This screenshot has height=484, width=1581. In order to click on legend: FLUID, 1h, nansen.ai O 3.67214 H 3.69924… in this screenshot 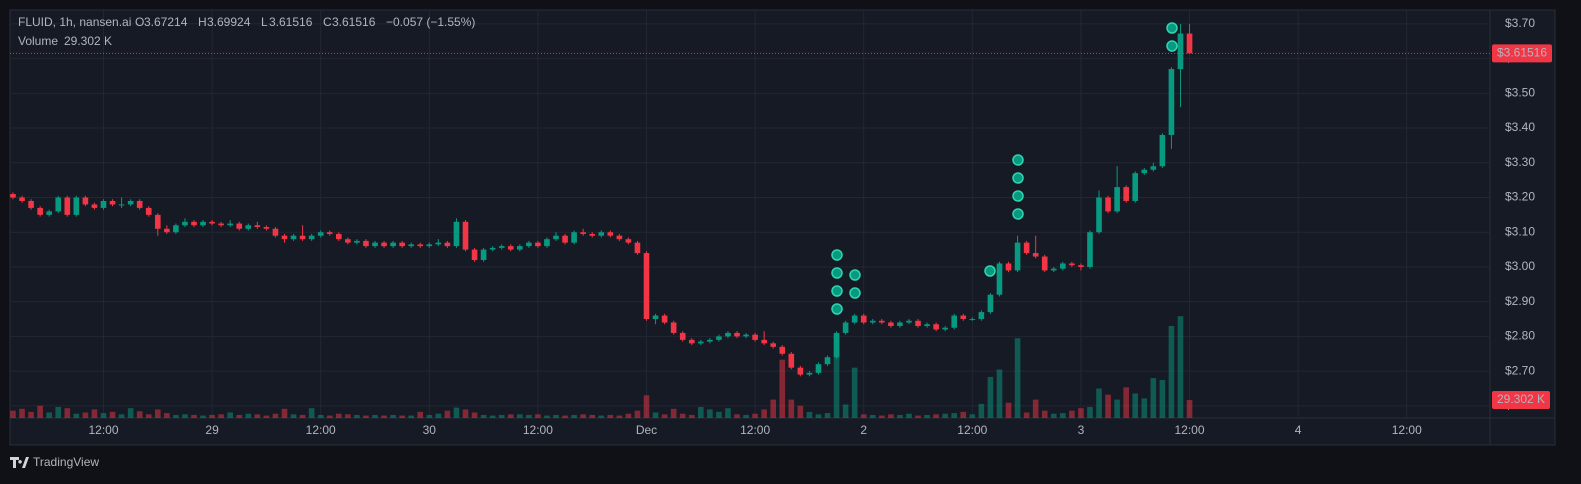, I will do `click(246, 31)`.